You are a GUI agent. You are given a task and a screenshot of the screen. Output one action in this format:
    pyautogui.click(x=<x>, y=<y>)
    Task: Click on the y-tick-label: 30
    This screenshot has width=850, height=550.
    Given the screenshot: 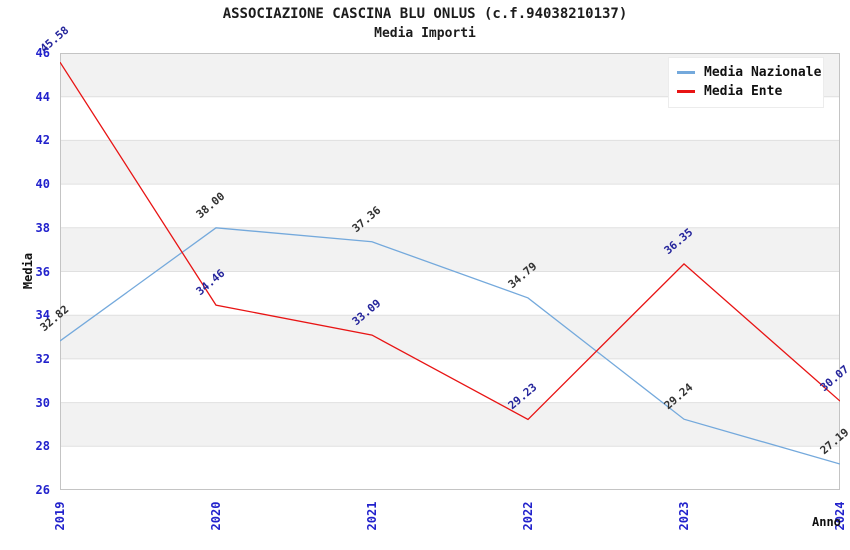 What is the action you would take?
    pyautogui.click(x=42, y=402)
    